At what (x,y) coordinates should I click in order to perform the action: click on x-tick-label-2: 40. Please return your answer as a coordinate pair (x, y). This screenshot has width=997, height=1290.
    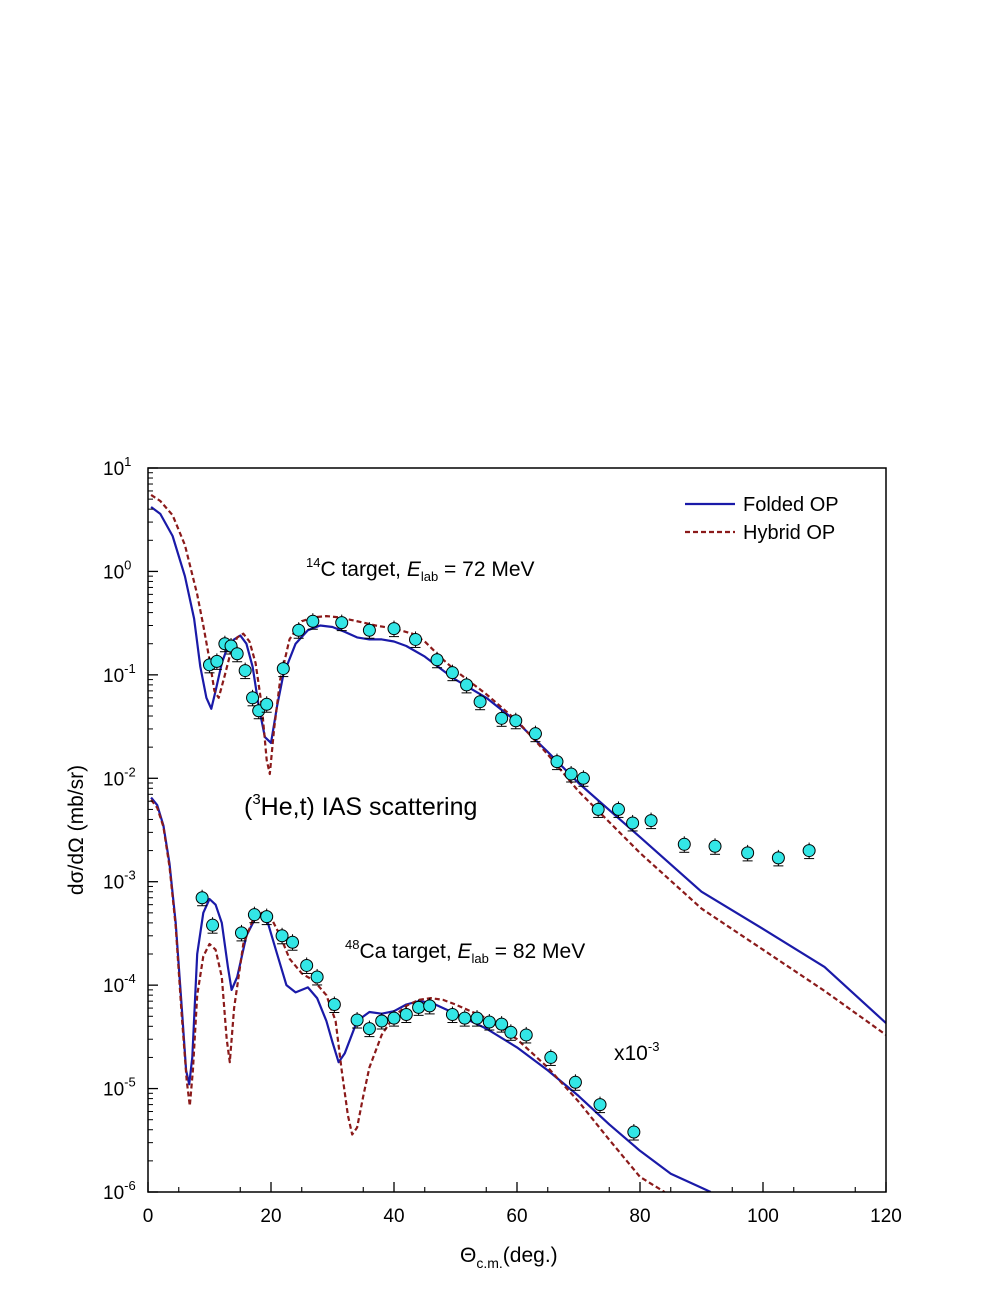
    Looking at the image, I should click on (393, 1216).